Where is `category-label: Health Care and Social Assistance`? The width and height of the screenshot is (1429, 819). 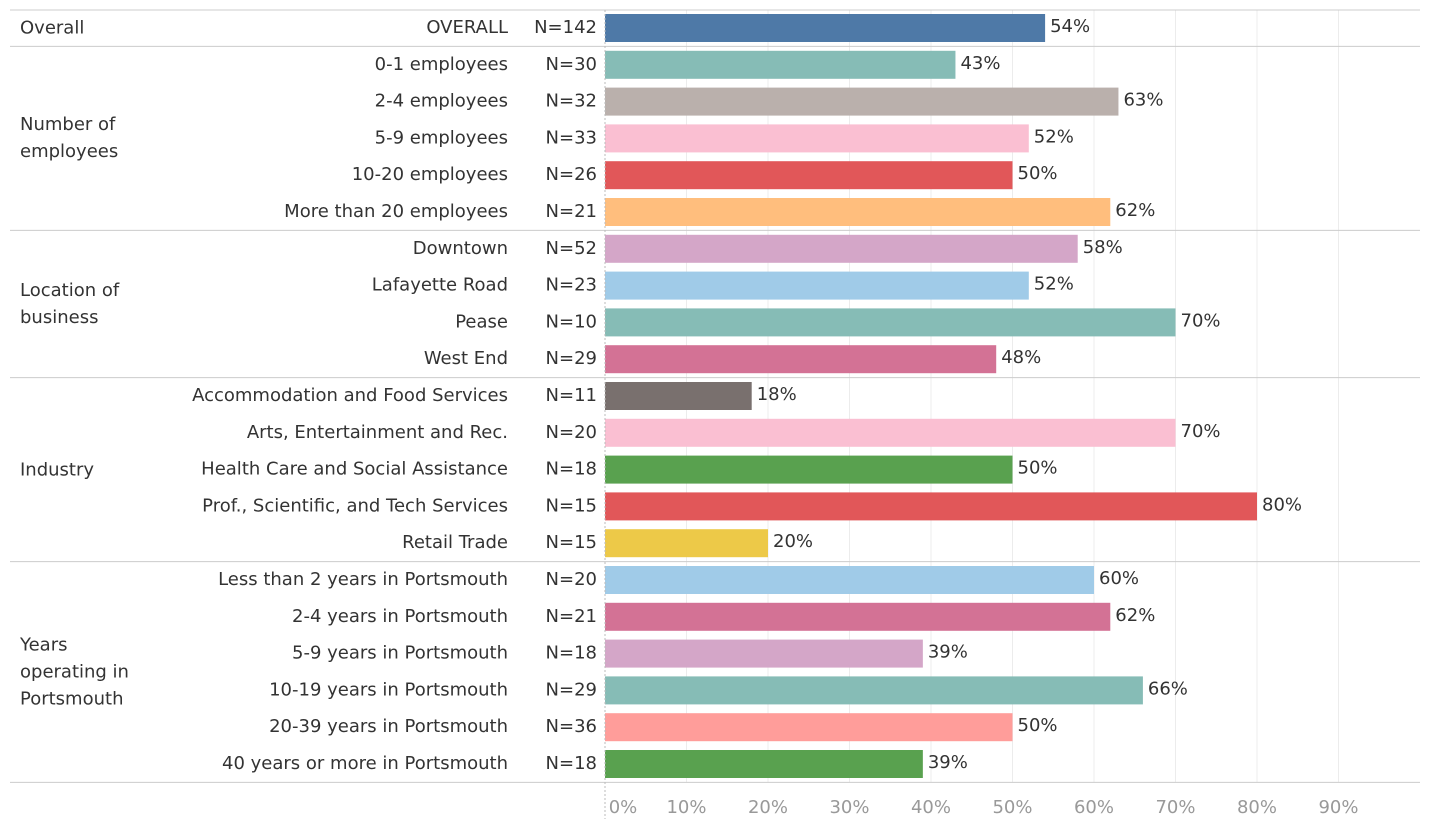 category-label: Health Care and Social Assistance is located at coordinates (354, 469).